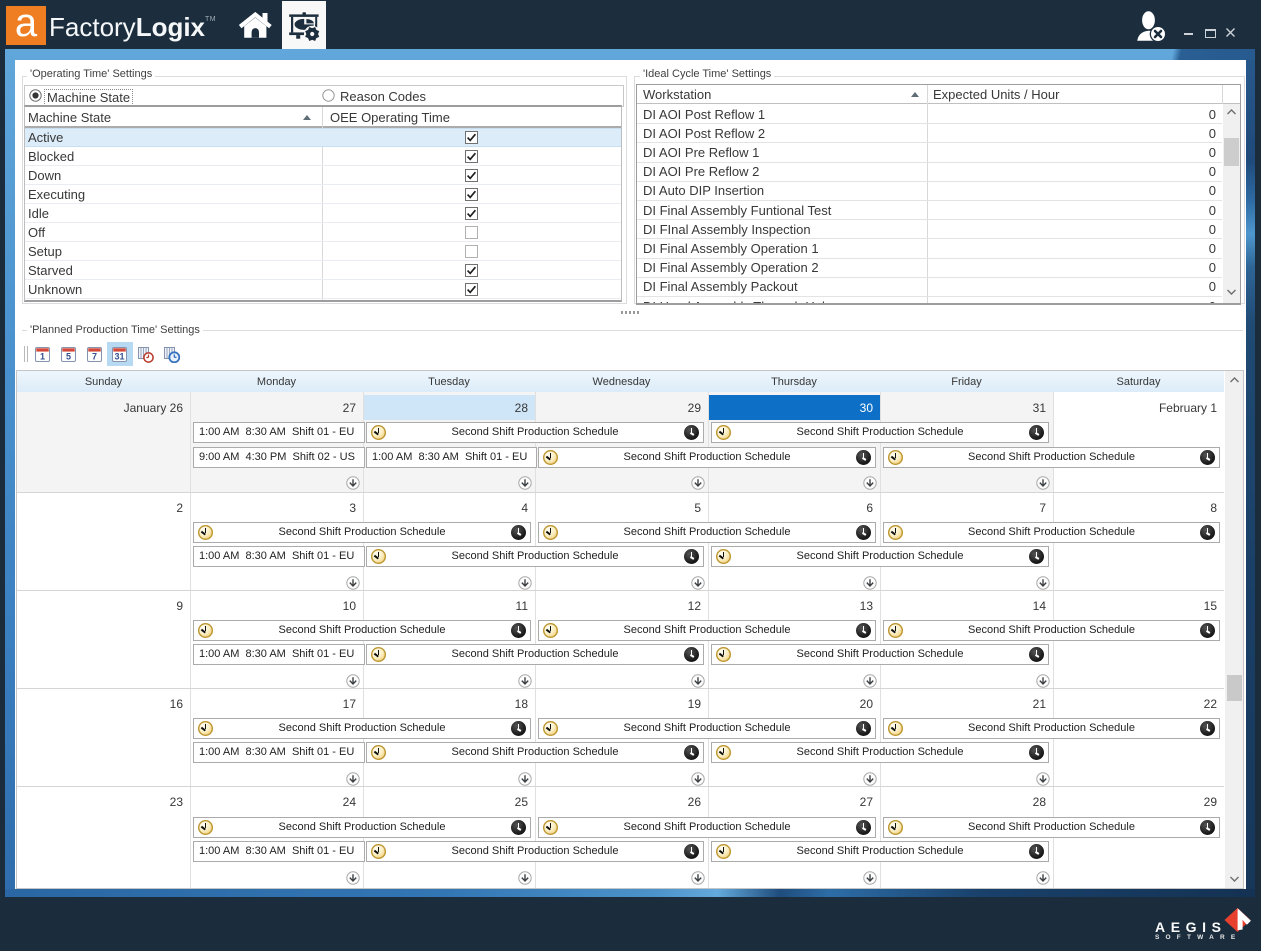 This screenshot has height=951, width=1261. What do you see at coordinates (119, 356) in the screenshot?
I see `svg-text: 31` at bounding box center [119, 356].